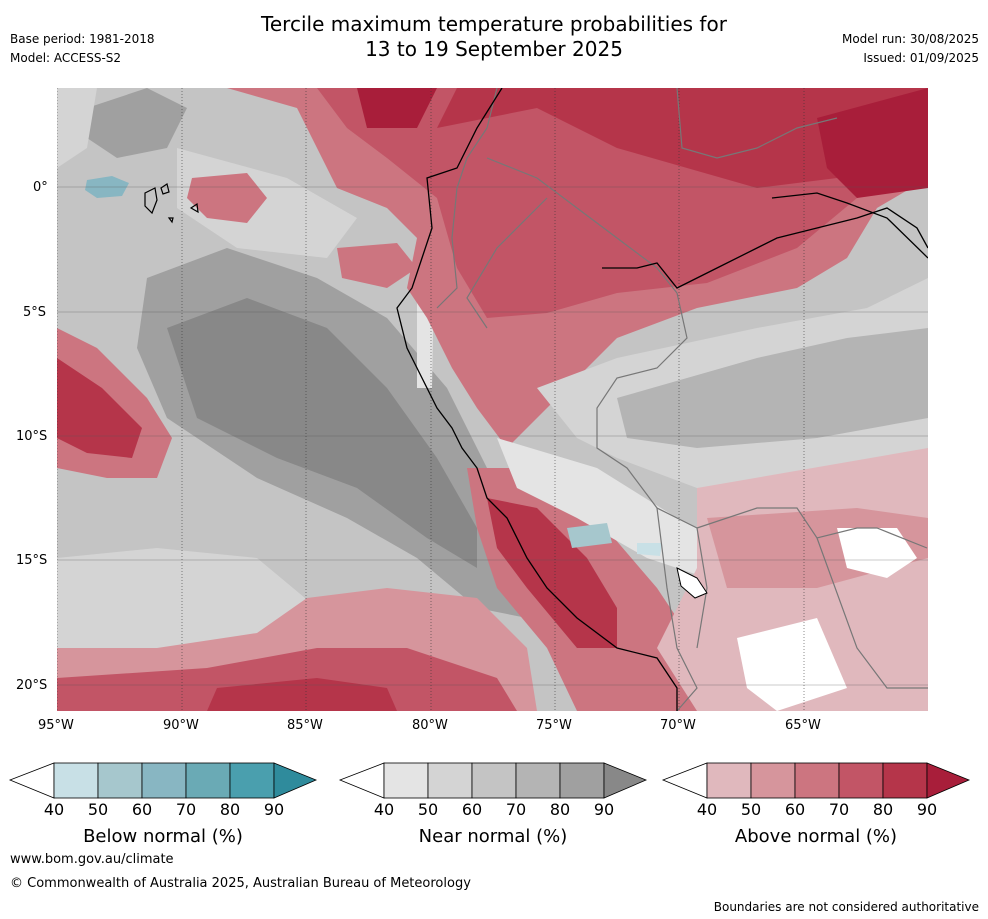  What do you see at coordinates (32, 560) in the screenshot?
I see `lat-label-15s: 15°S` at bounding box center [32, 560].